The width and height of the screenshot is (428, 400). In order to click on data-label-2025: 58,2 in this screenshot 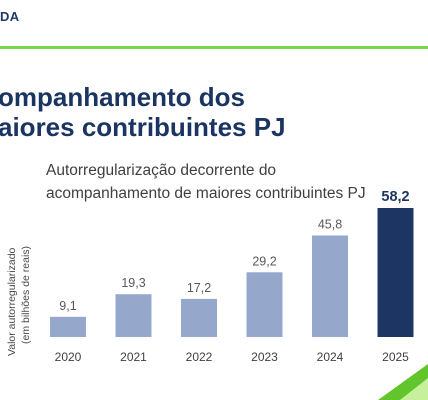, I will do `click(395, 197)`.